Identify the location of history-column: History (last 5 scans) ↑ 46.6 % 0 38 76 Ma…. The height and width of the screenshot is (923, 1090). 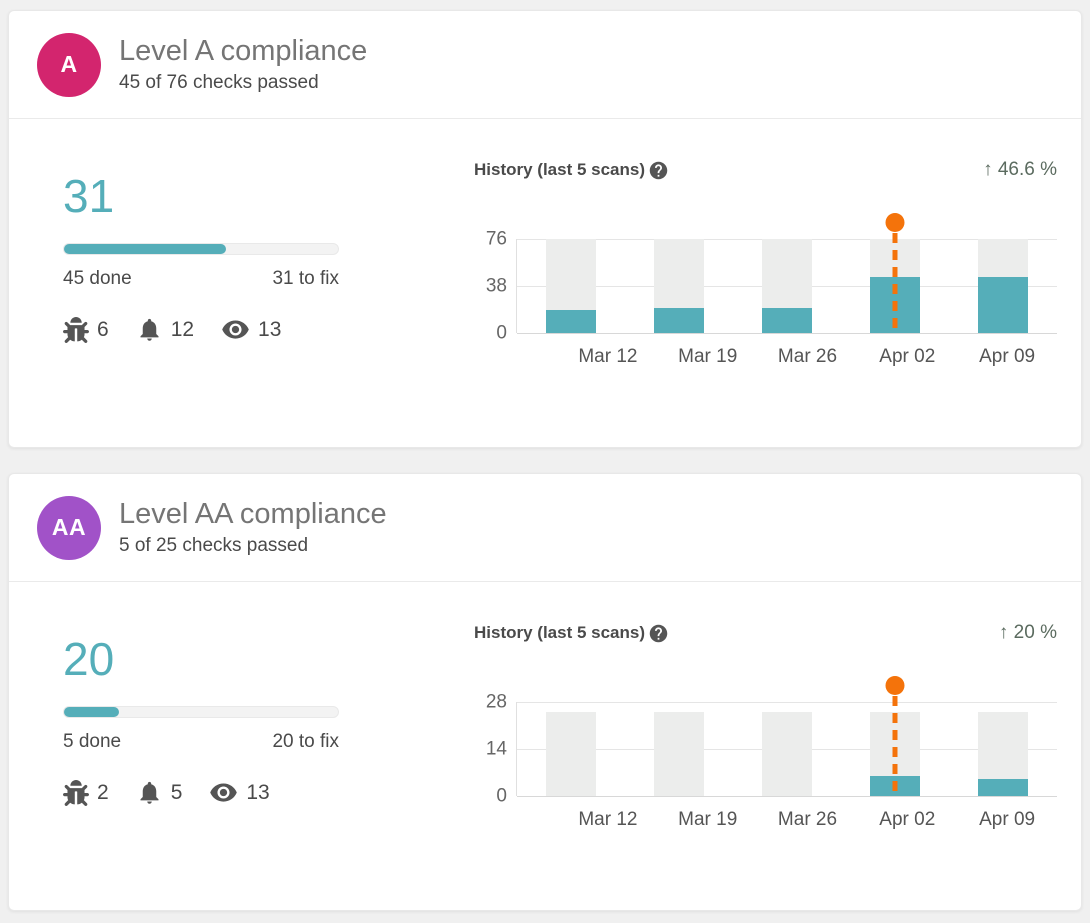
(766, 263).